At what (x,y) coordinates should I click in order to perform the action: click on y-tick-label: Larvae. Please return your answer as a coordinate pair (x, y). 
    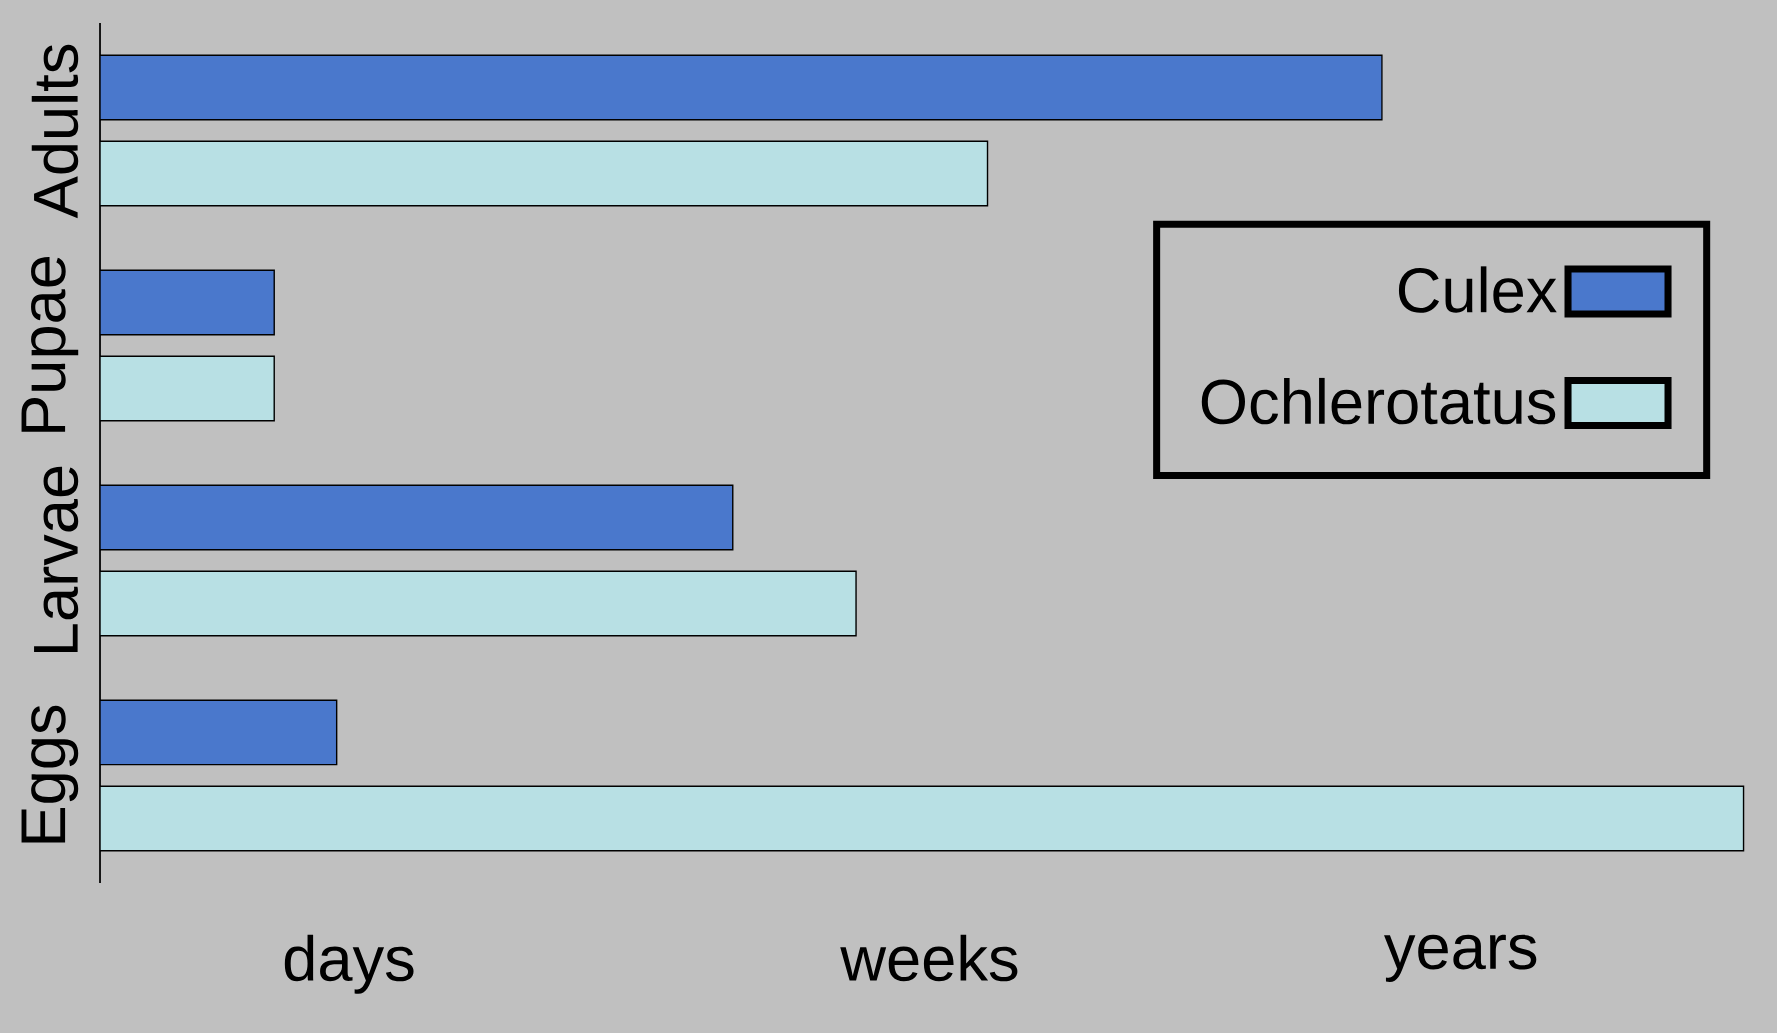
    Looking at the image, I should click on (56, 559).